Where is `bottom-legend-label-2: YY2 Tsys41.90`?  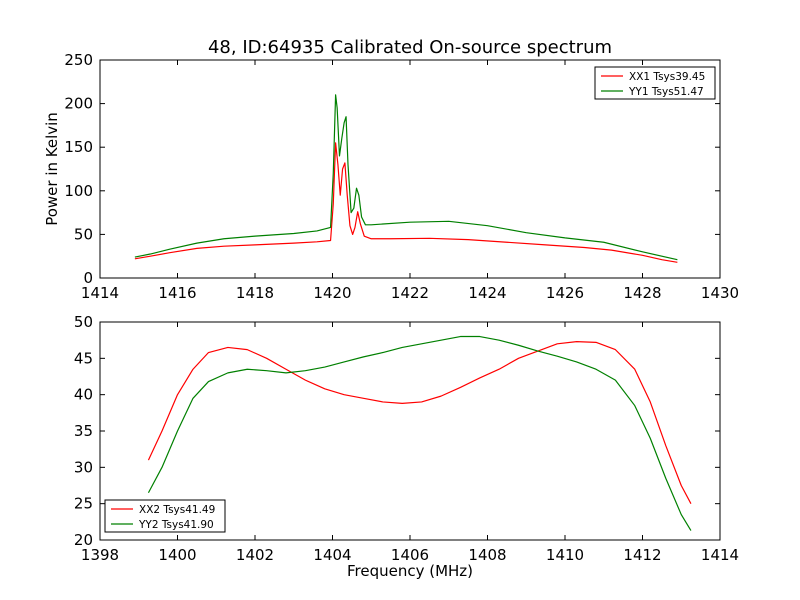
bottom-legend-label-2: YY2 Tsys41.90 is located at coordinates (176, 525).